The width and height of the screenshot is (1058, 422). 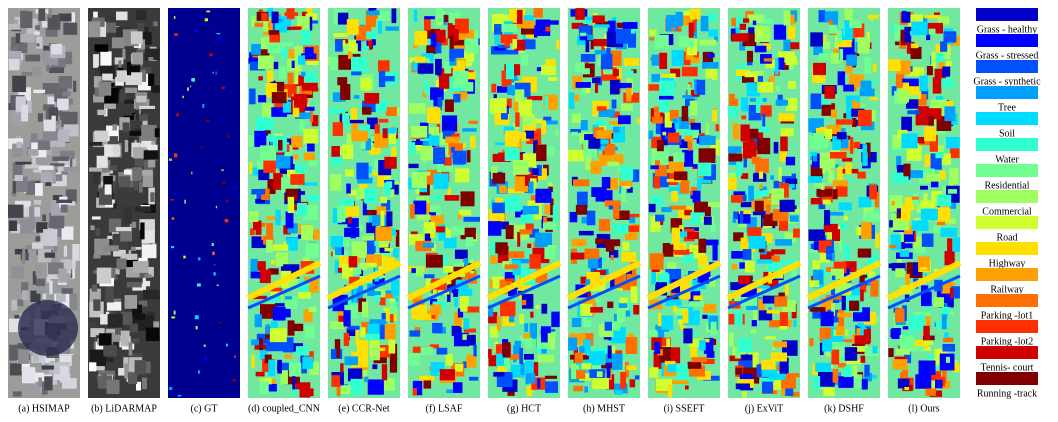 I want to click on legend-swatch, so click(x=1007, y=352).